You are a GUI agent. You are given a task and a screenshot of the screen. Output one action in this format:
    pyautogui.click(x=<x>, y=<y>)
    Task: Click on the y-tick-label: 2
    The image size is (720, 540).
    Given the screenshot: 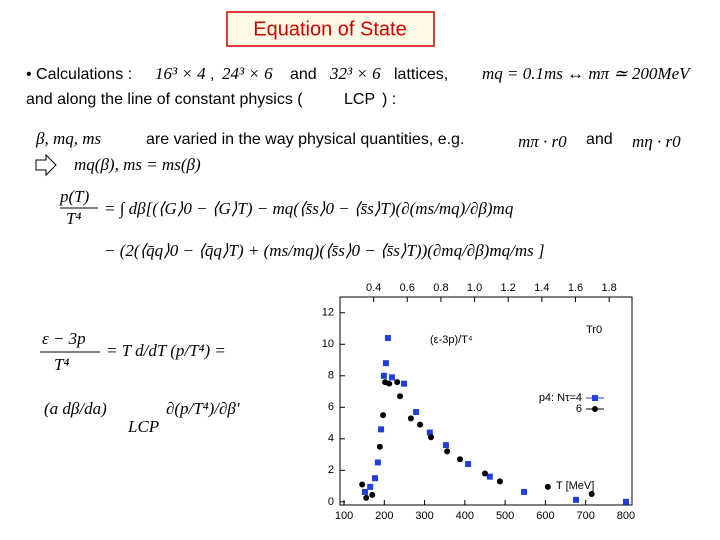 What is the action you would take?
    pyautogui.click(x=331, y=470)
    